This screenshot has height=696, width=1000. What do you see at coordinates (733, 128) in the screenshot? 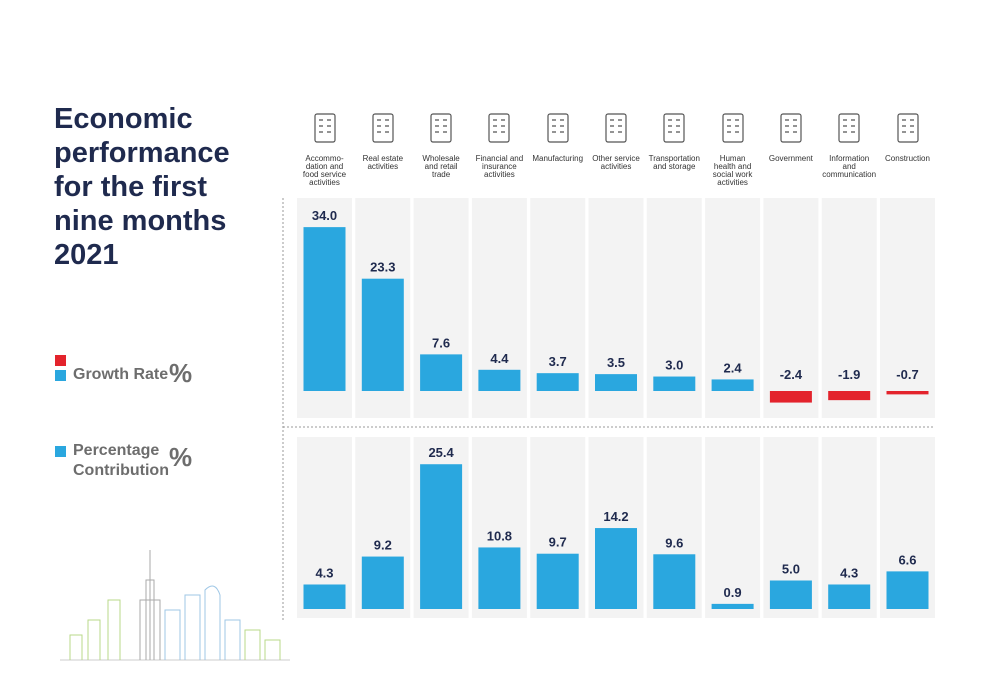
I see `health-hands-icon` at bounding box center [733, 128].